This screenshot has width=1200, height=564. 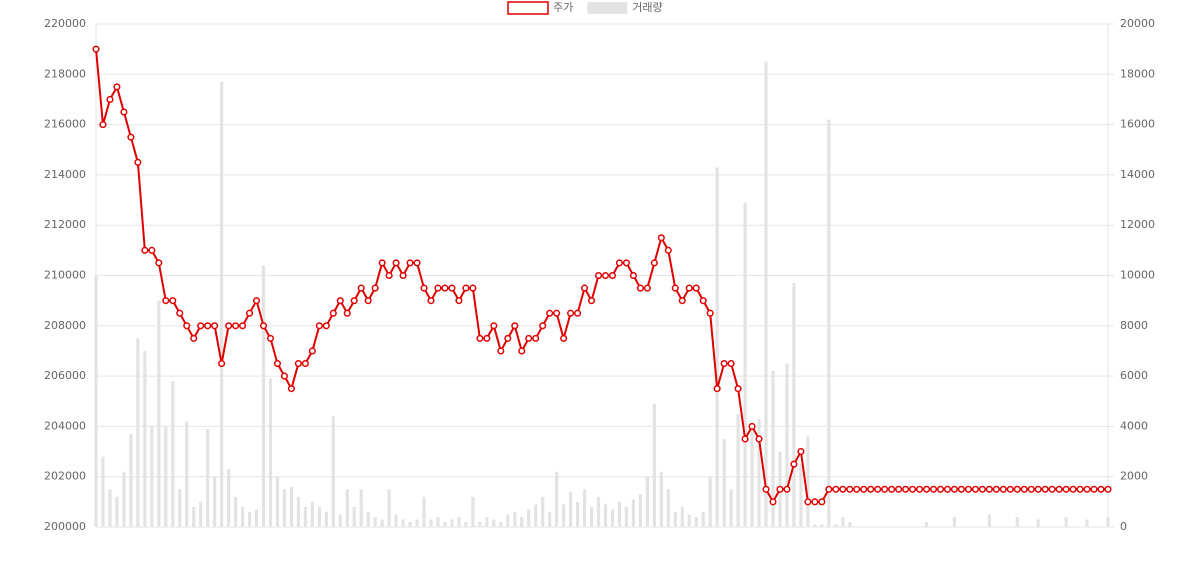 What do you see at coordinates (563, 7) in the screenshot?
I see `legend-label: 주가` at bounding box center [563, 7].